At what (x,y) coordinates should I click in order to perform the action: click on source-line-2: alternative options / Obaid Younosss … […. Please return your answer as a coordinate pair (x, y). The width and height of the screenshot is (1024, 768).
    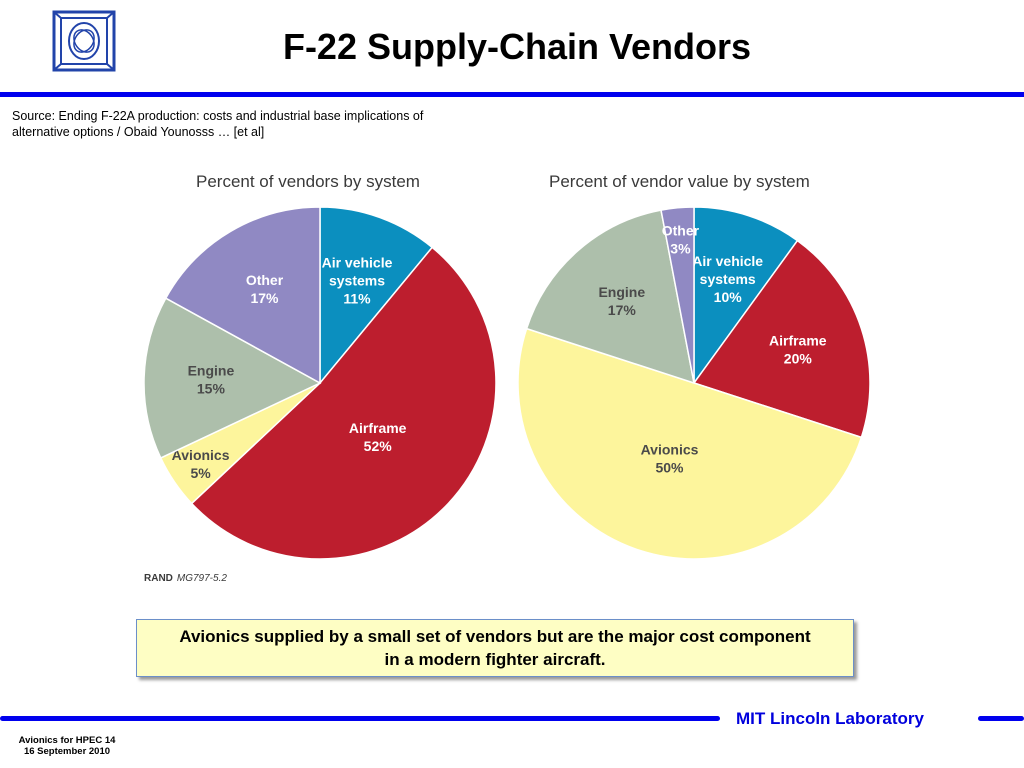
    Looking at the image, I should click on (138, 132).